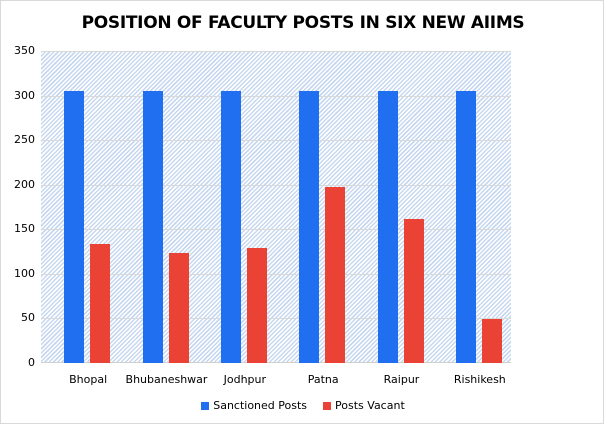 The width and height of the screenshot is (604, 424). What do you see at coordinates (370, 405) in the screenshot?
I see `legend-label: Posts Vacant` at bounding box center [370, 405].